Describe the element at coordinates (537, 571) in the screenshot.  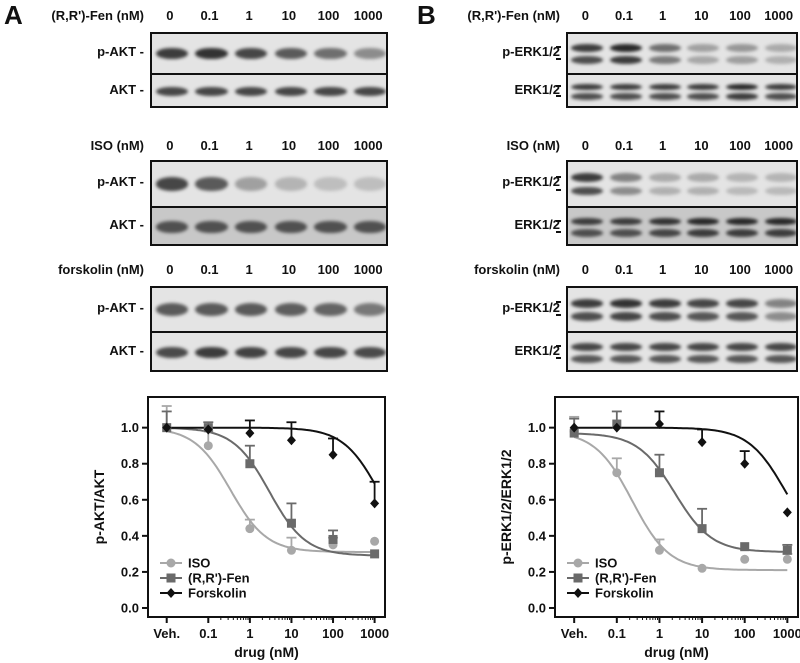
I see `y-tick-label: 0.2` at that location.